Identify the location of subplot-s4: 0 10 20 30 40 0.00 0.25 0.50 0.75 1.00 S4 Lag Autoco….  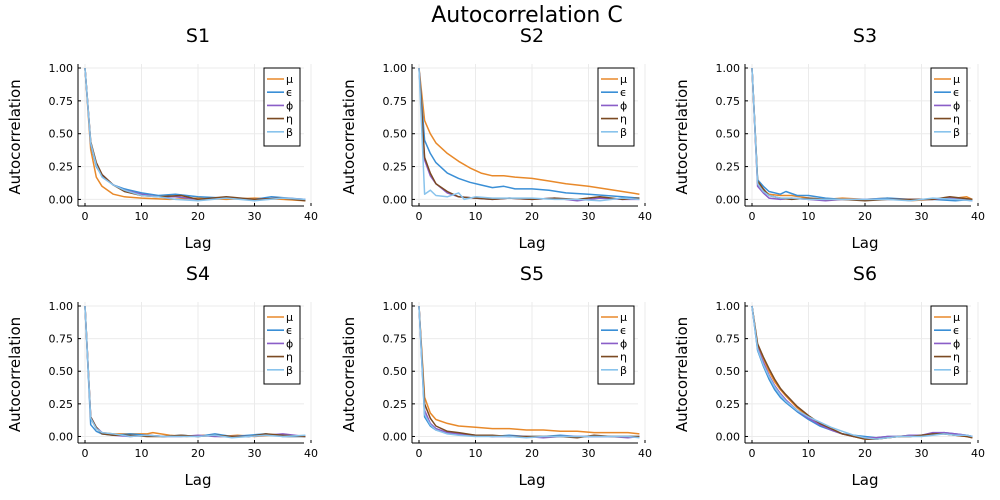
(162, 376).